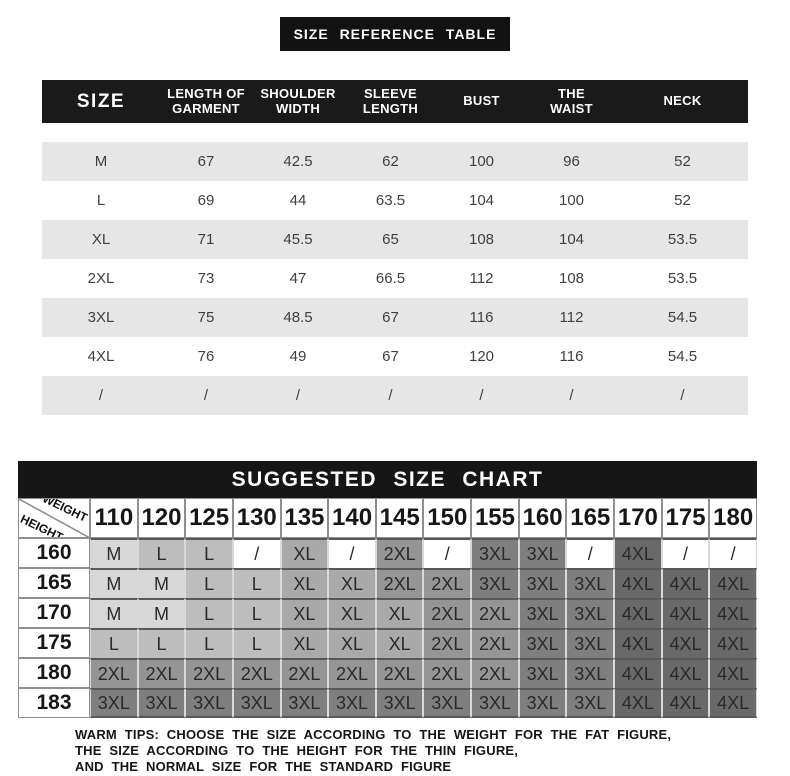 Image resolution: width=790 pixels, height=776 pixels. Describe the element at coordinates (481, 200) in the screenshot. I see `size-ref-cell: 104` at that location.